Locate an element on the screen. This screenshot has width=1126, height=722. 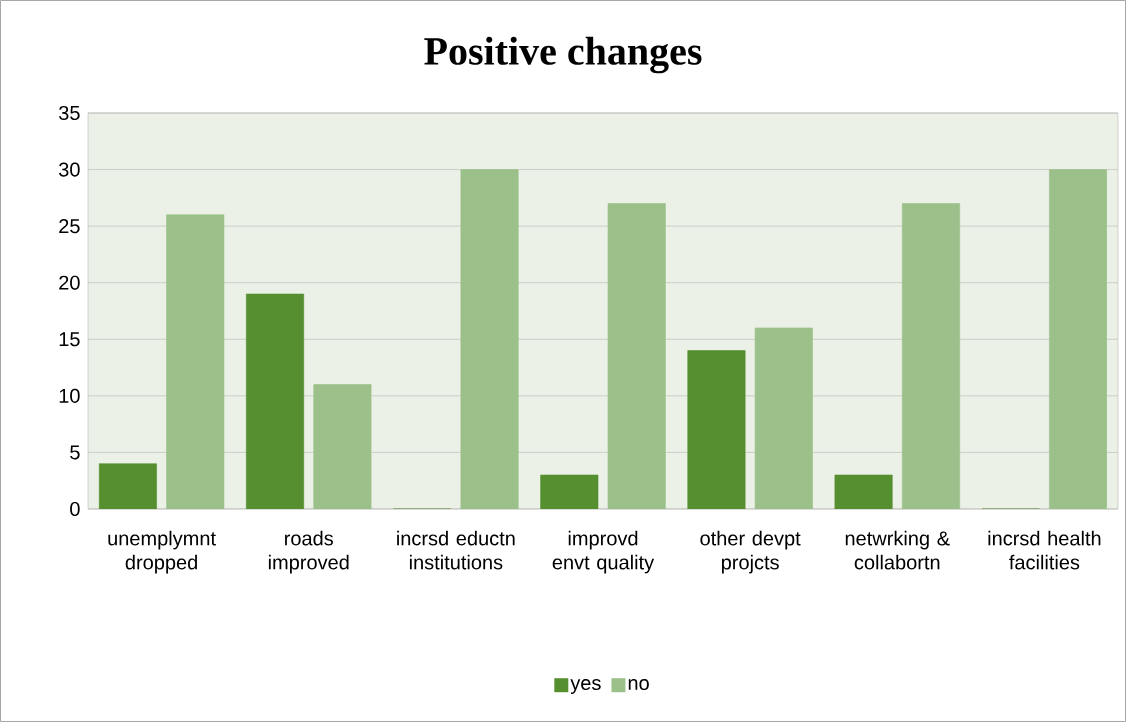
y-tick-label: 0 is located at coordinates (75, 509).